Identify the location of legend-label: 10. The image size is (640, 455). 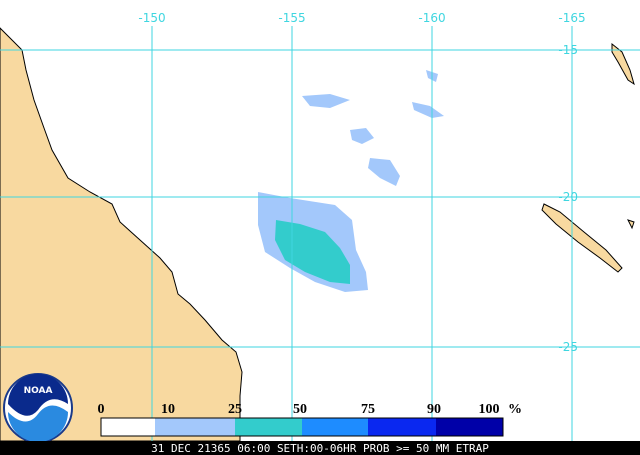
(168, 409).